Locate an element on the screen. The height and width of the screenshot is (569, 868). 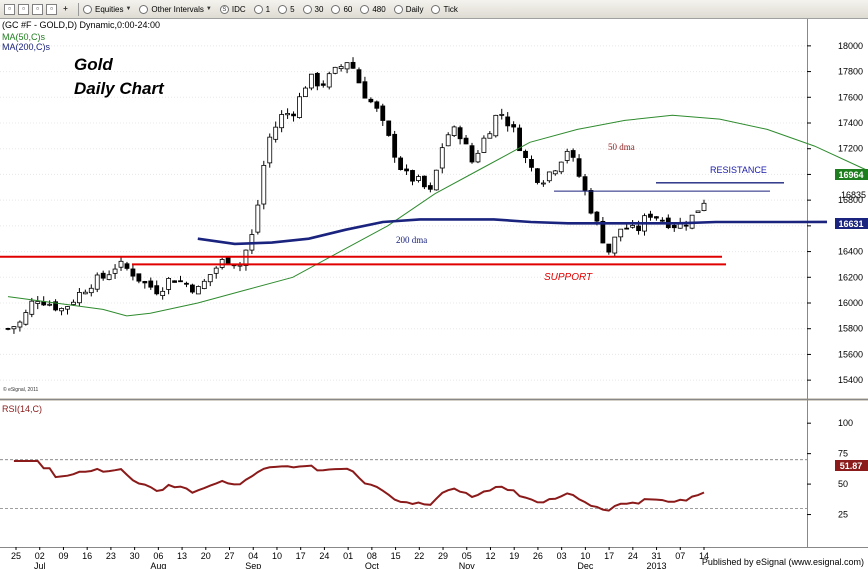
date-tick-label: 08 is located at coordinates (372, 556).